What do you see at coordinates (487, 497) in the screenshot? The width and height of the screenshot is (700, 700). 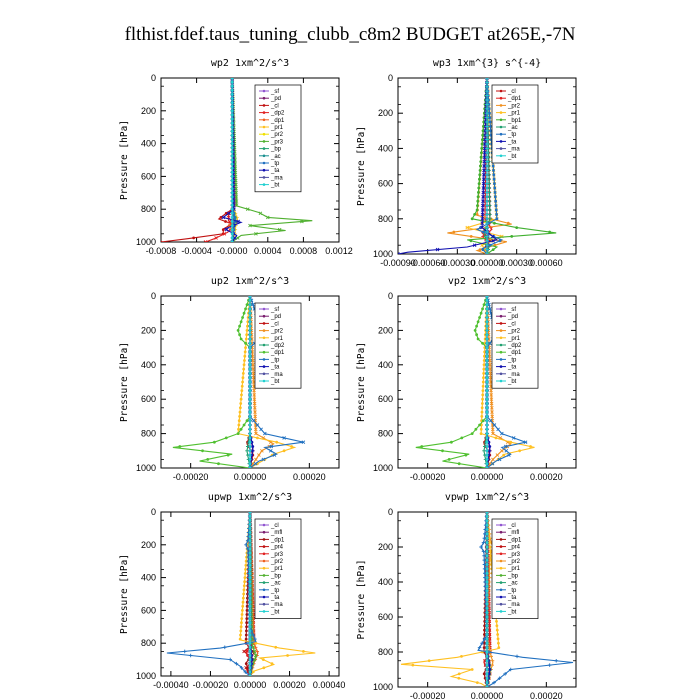 I see `panel-title: vpwp 1xm^2/s^3` at bounding box center [487, 497].